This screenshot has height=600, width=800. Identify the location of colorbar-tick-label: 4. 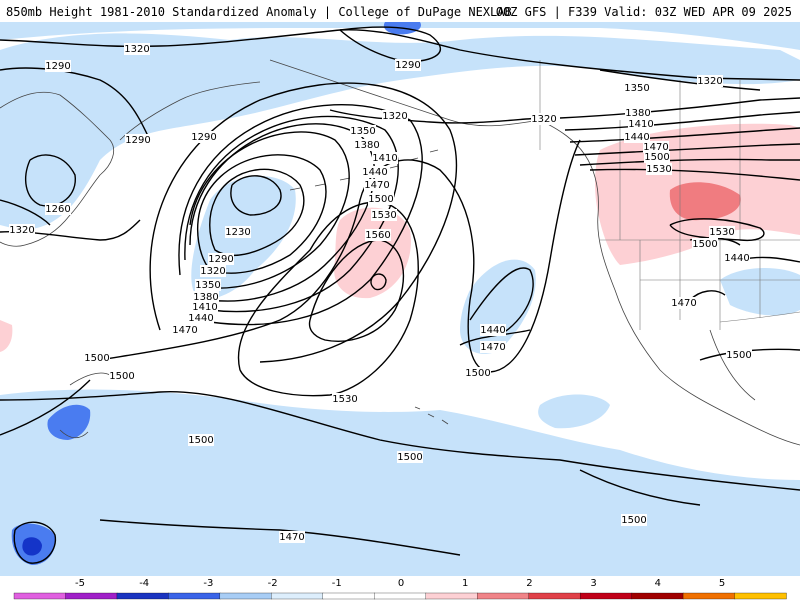
(658, 583).